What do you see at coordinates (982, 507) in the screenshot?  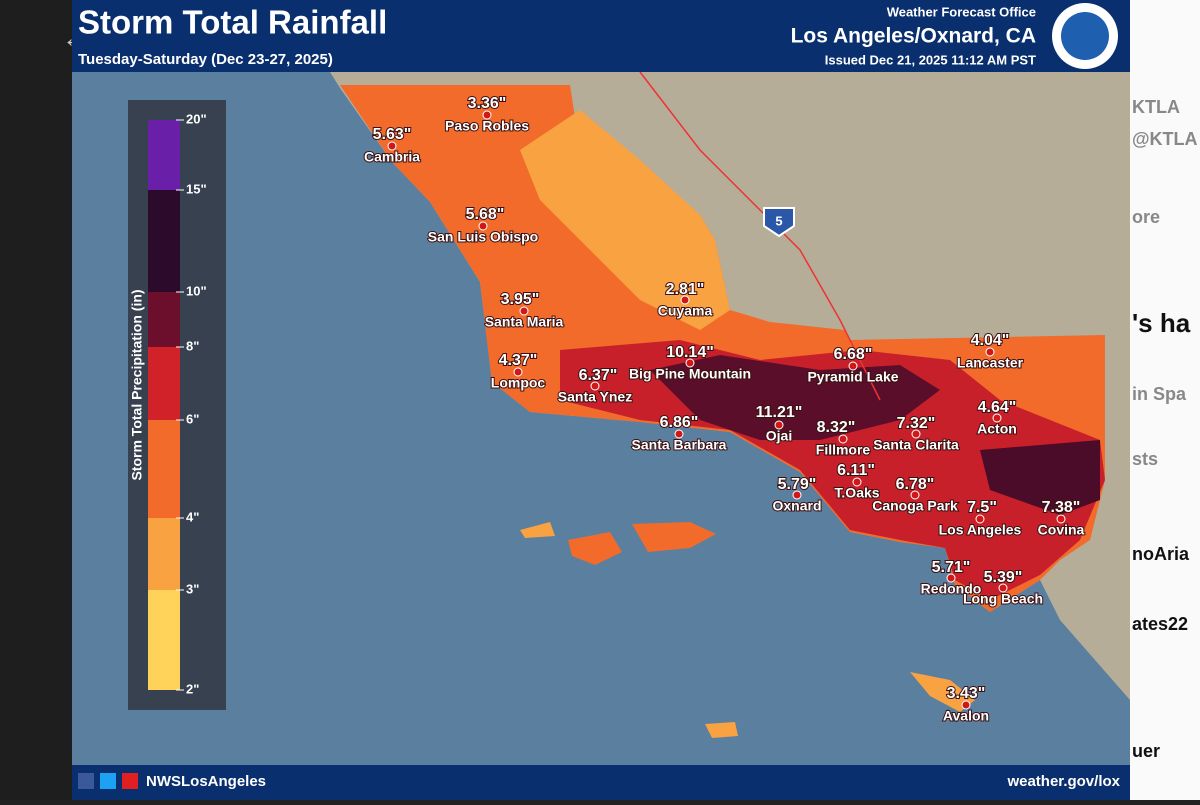 I see `rain-amount: 7.5"` at bounding box center [982, 507].